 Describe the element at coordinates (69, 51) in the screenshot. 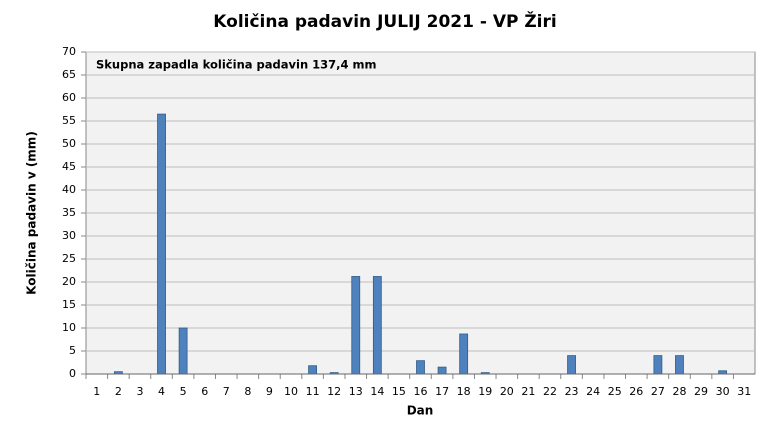

I see `y-tick-label: 70` at that location.